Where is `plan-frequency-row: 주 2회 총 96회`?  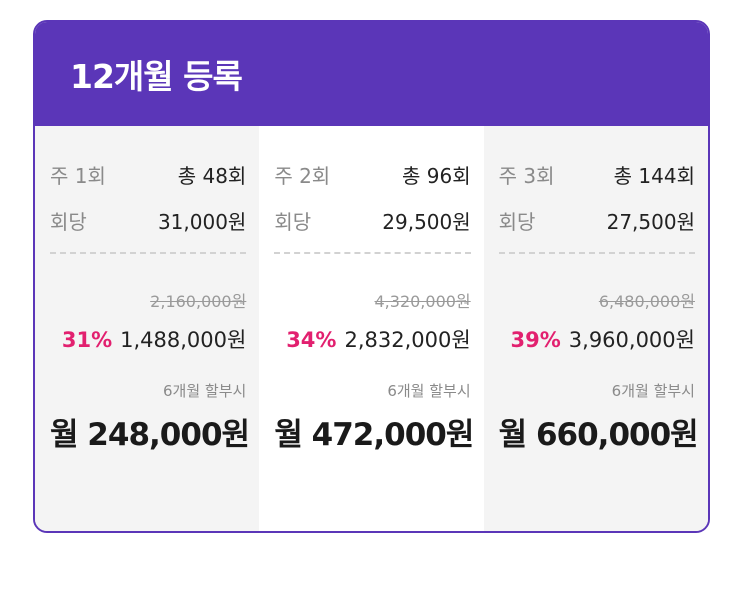 plan-frequency-row: 주 2회 총 96회 is located at coordinates (372, 174).